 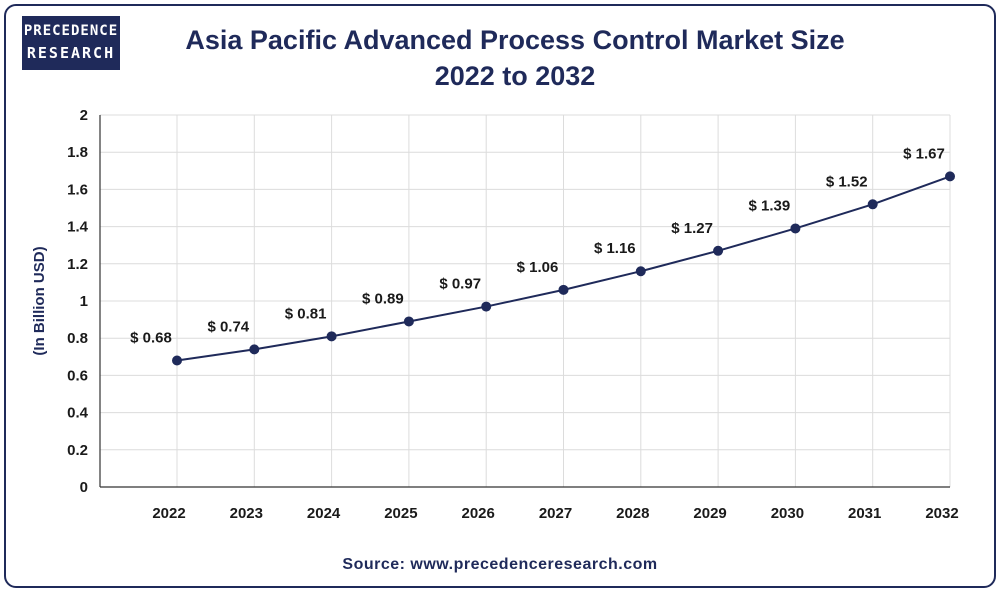 I want to click on y-tick-label: 1.8, so click(x=77, y=152).